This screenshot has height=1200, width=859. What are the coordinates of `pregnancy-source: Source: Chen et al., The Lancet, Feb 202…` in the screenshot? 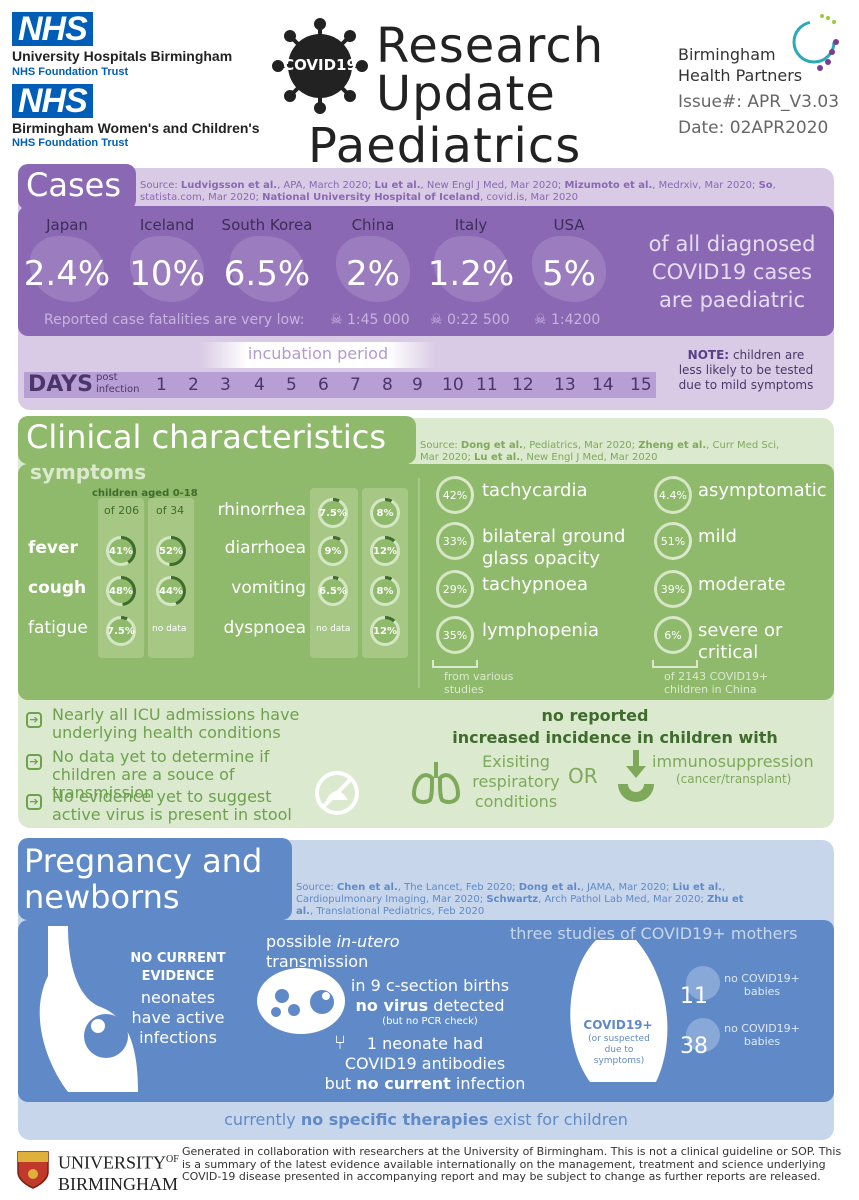 It's located at (520, 899).